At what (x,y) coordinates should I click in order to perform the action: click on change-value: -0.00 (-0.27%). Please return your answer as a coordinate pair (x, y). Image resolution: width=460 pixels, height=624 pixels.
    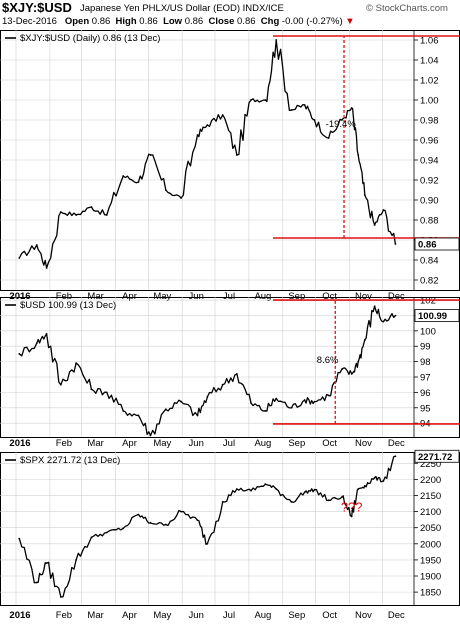
    Looking at the image, I should click on (312, 21).